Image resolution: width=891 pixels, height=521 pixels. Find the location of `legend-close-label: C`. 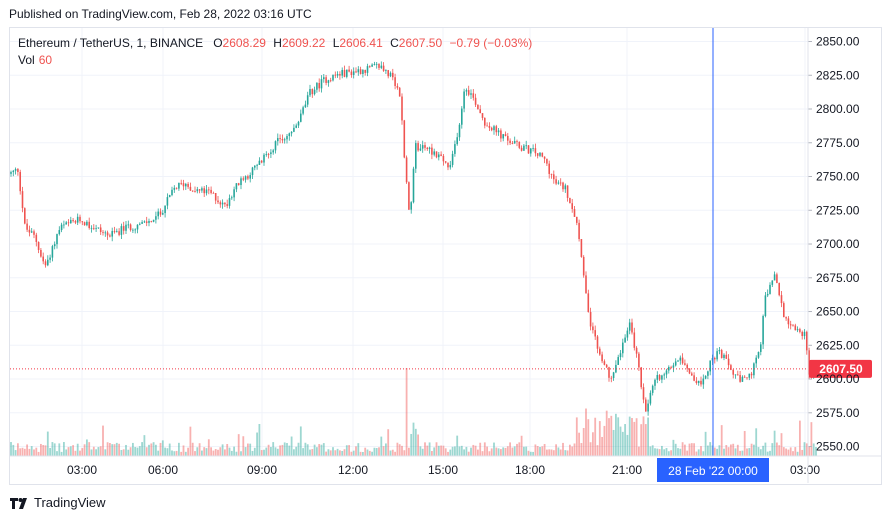

legend-close-label: C is located at coordinates (394, 43).